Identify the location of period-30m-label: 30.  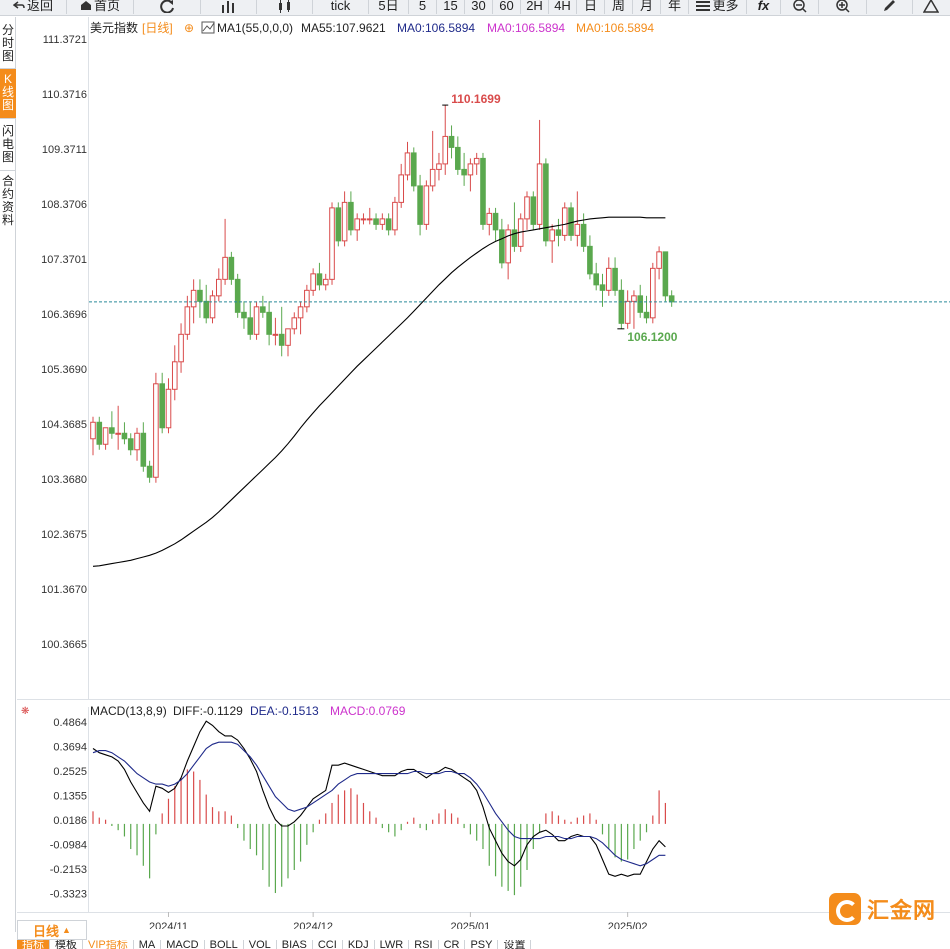
(478, 6).